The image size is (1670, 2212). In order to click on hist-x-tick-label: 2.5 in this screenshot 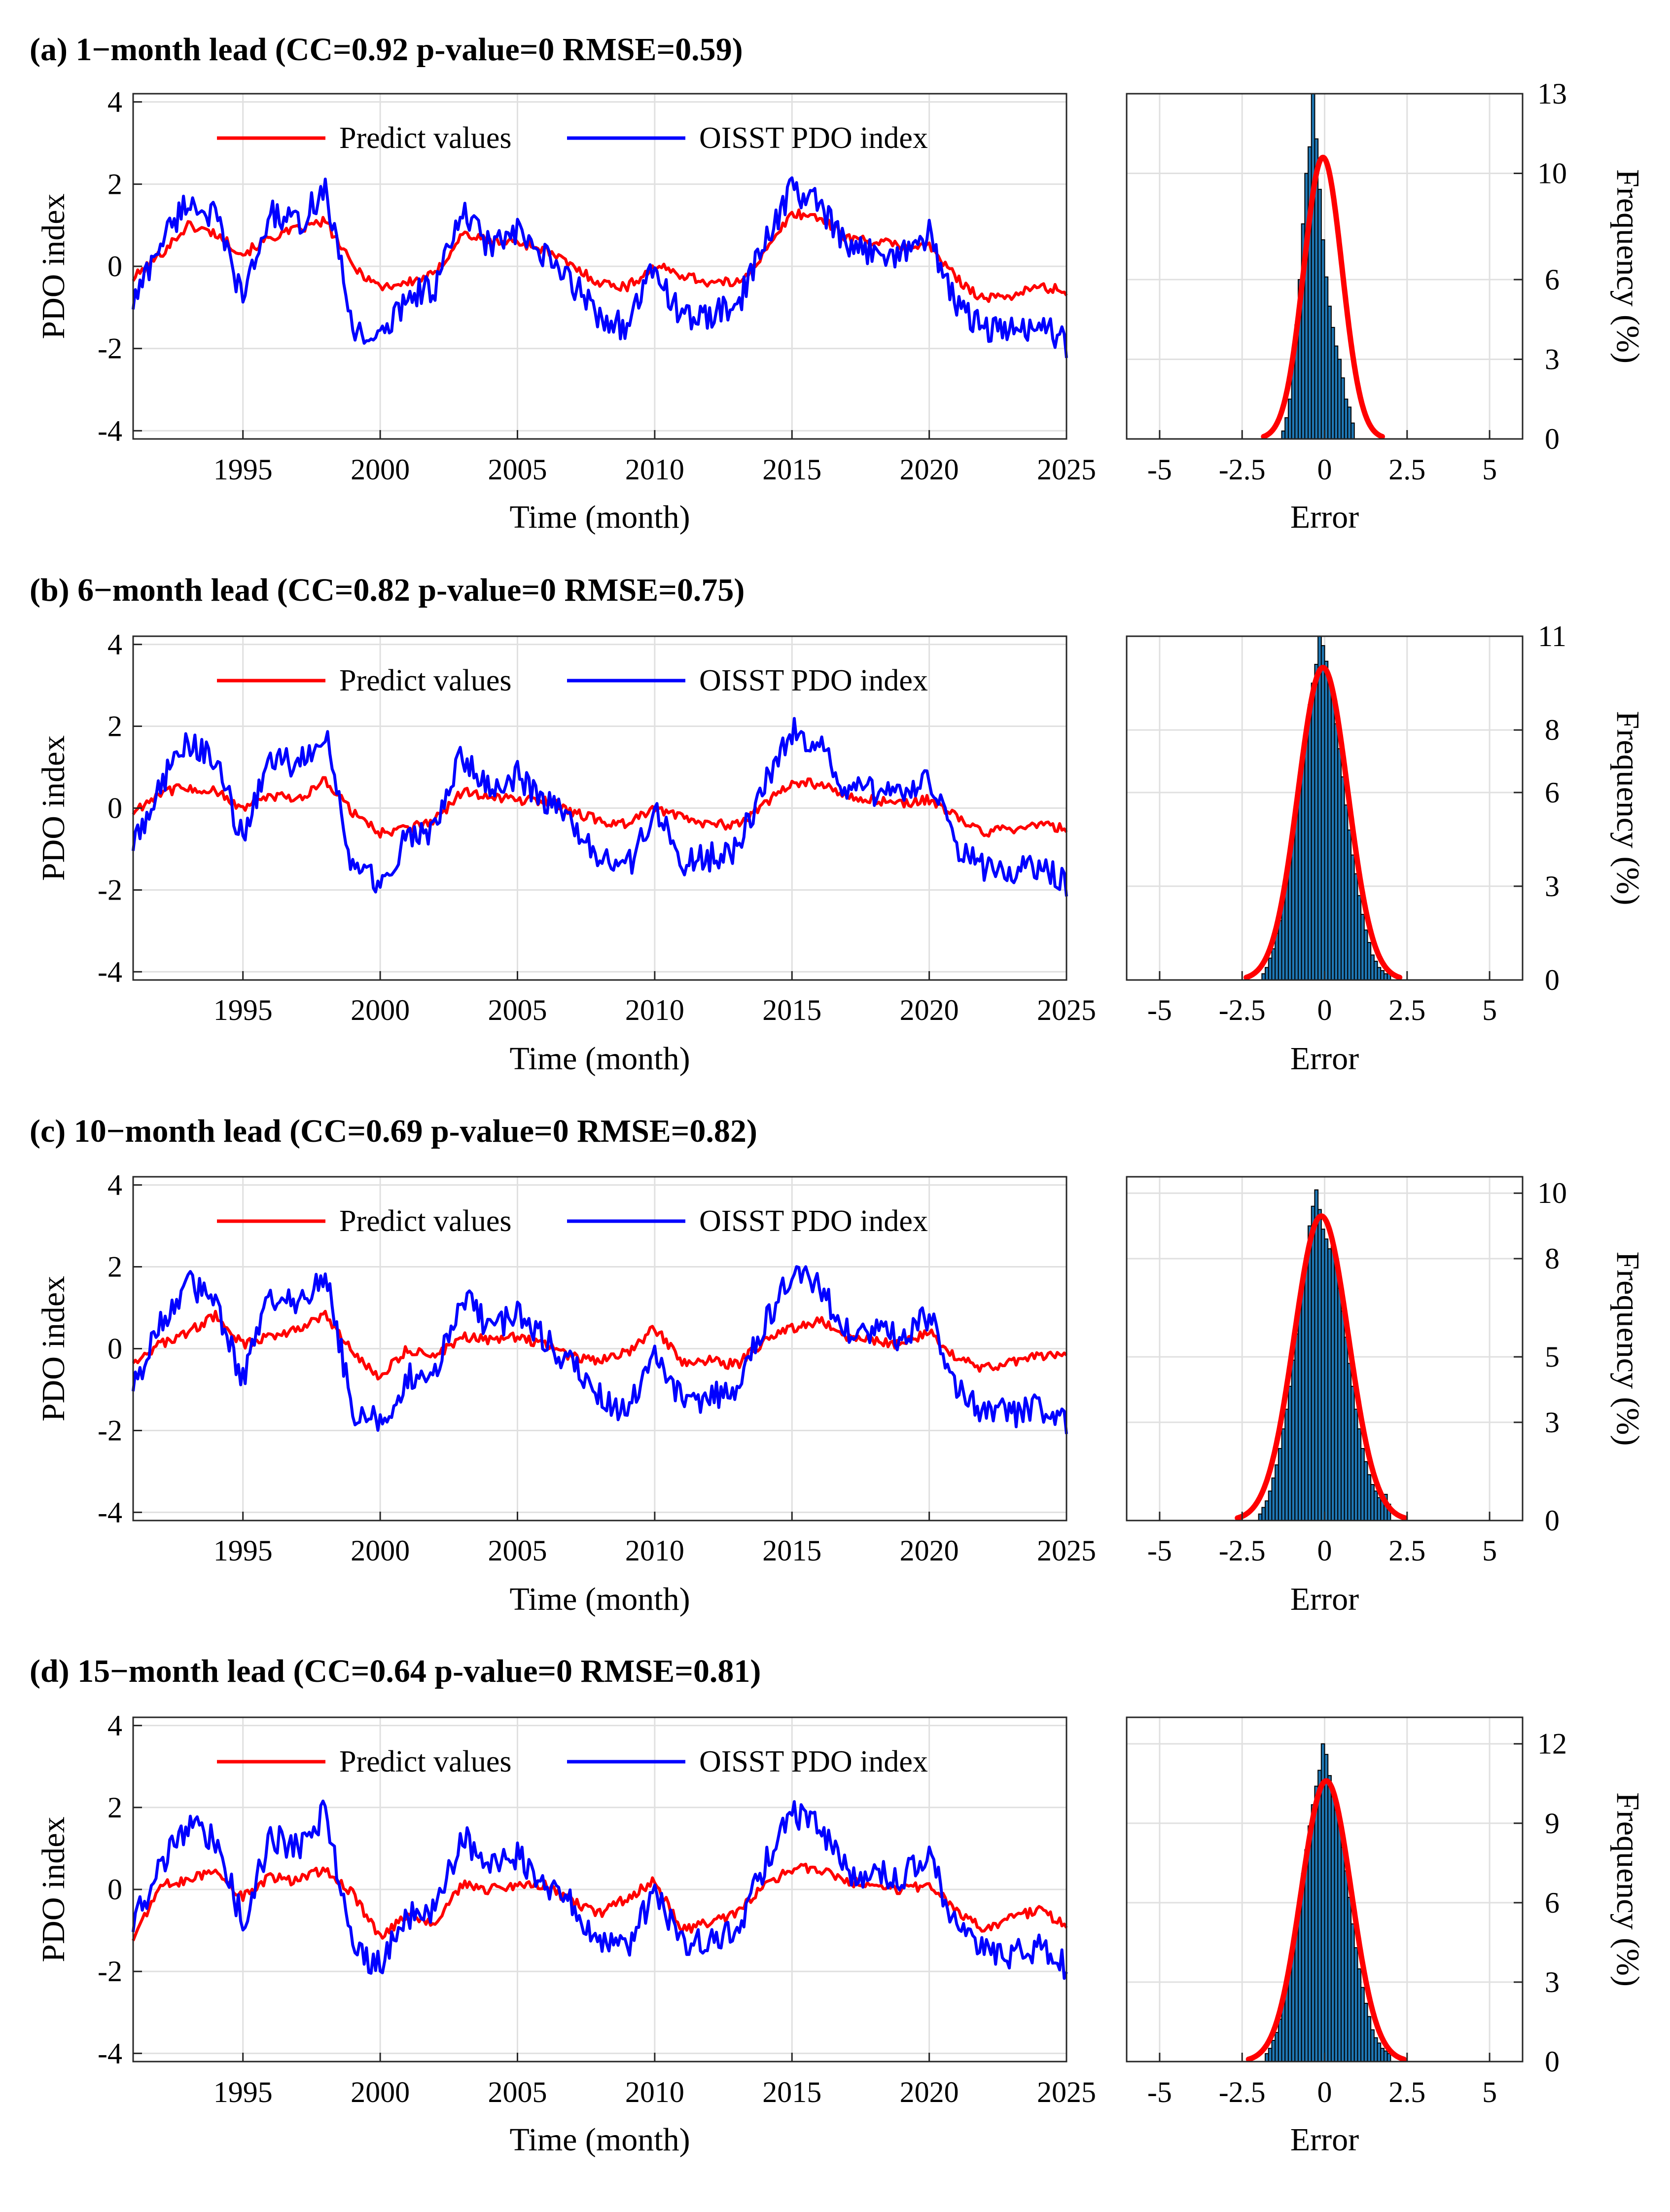, I will do `click(1407, 1010)`.